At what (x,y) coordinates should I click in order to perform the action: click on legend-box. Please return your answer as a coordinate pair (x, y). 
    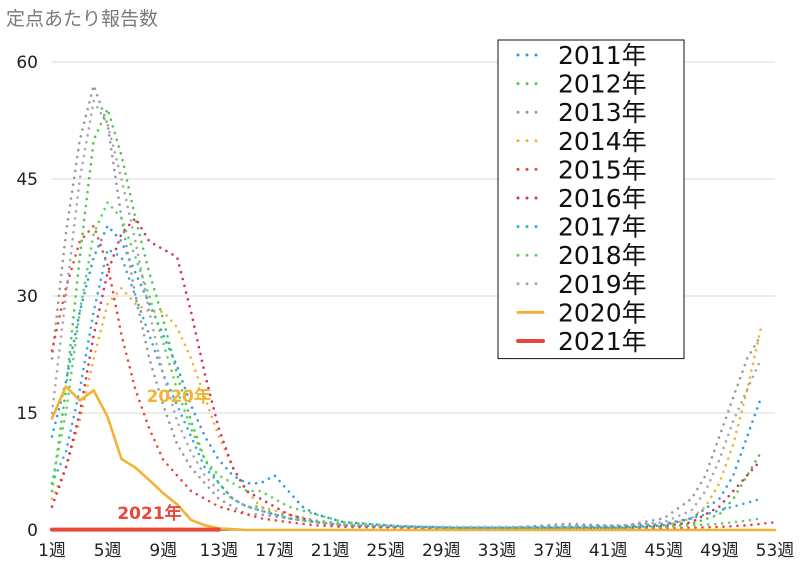
    Looking at the image, I should click on (591, 199).